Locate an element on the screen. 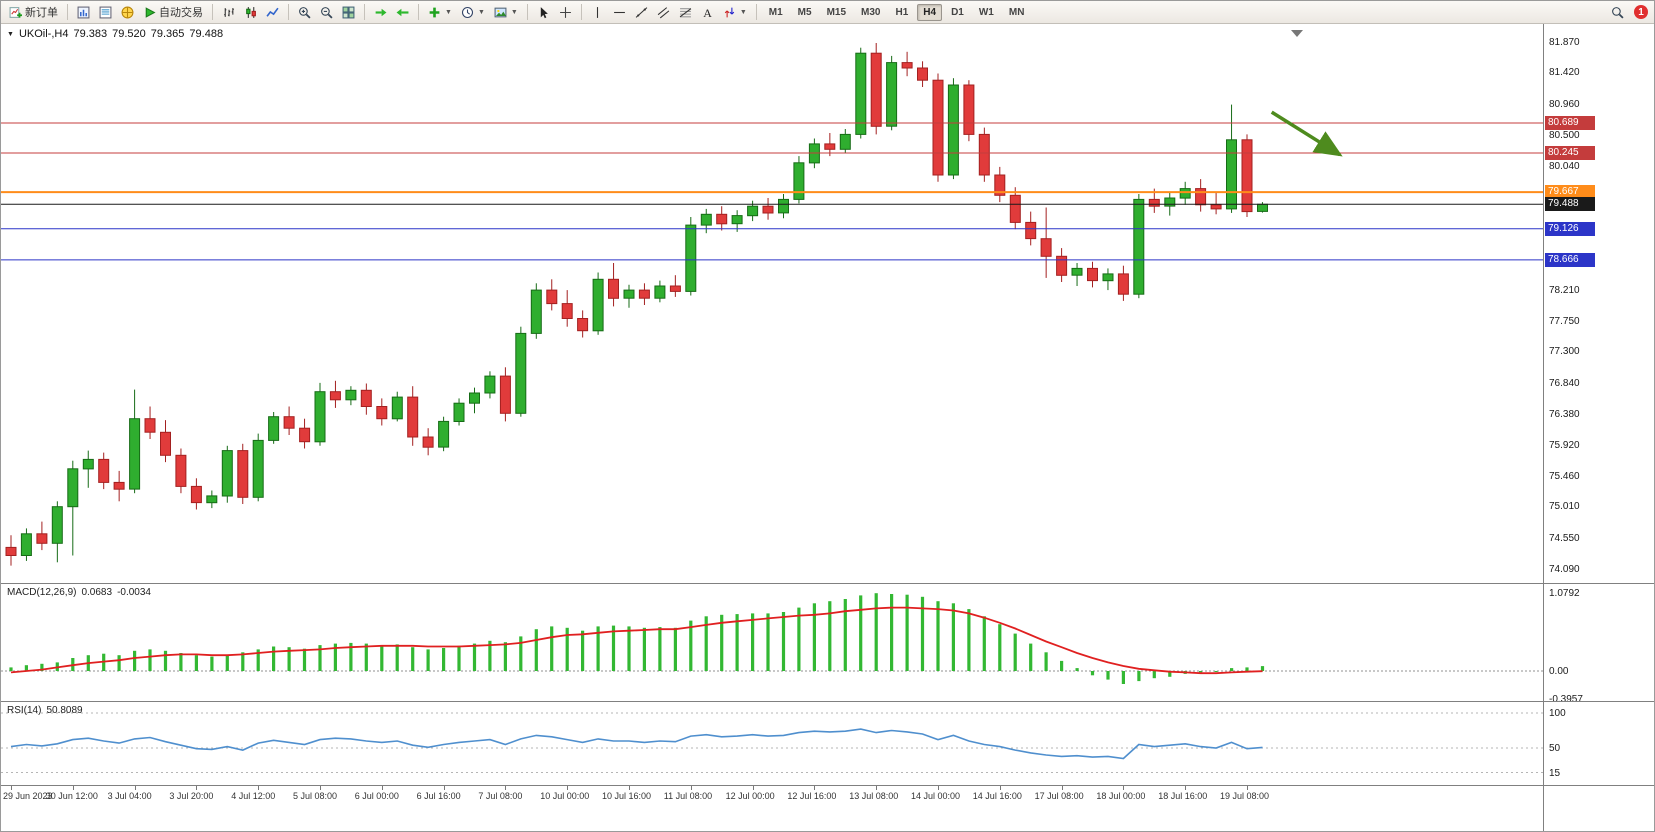  time-axis-label: 12 Jul 16:00 is located at coordinates (812, 796).